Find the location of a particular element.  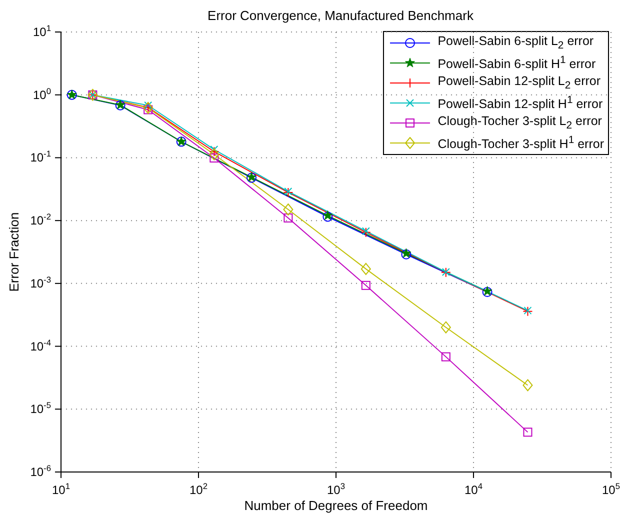

legend-label: Clough-Tocher 3-split H$^{1}$ error is located at coordinates (521, 143).